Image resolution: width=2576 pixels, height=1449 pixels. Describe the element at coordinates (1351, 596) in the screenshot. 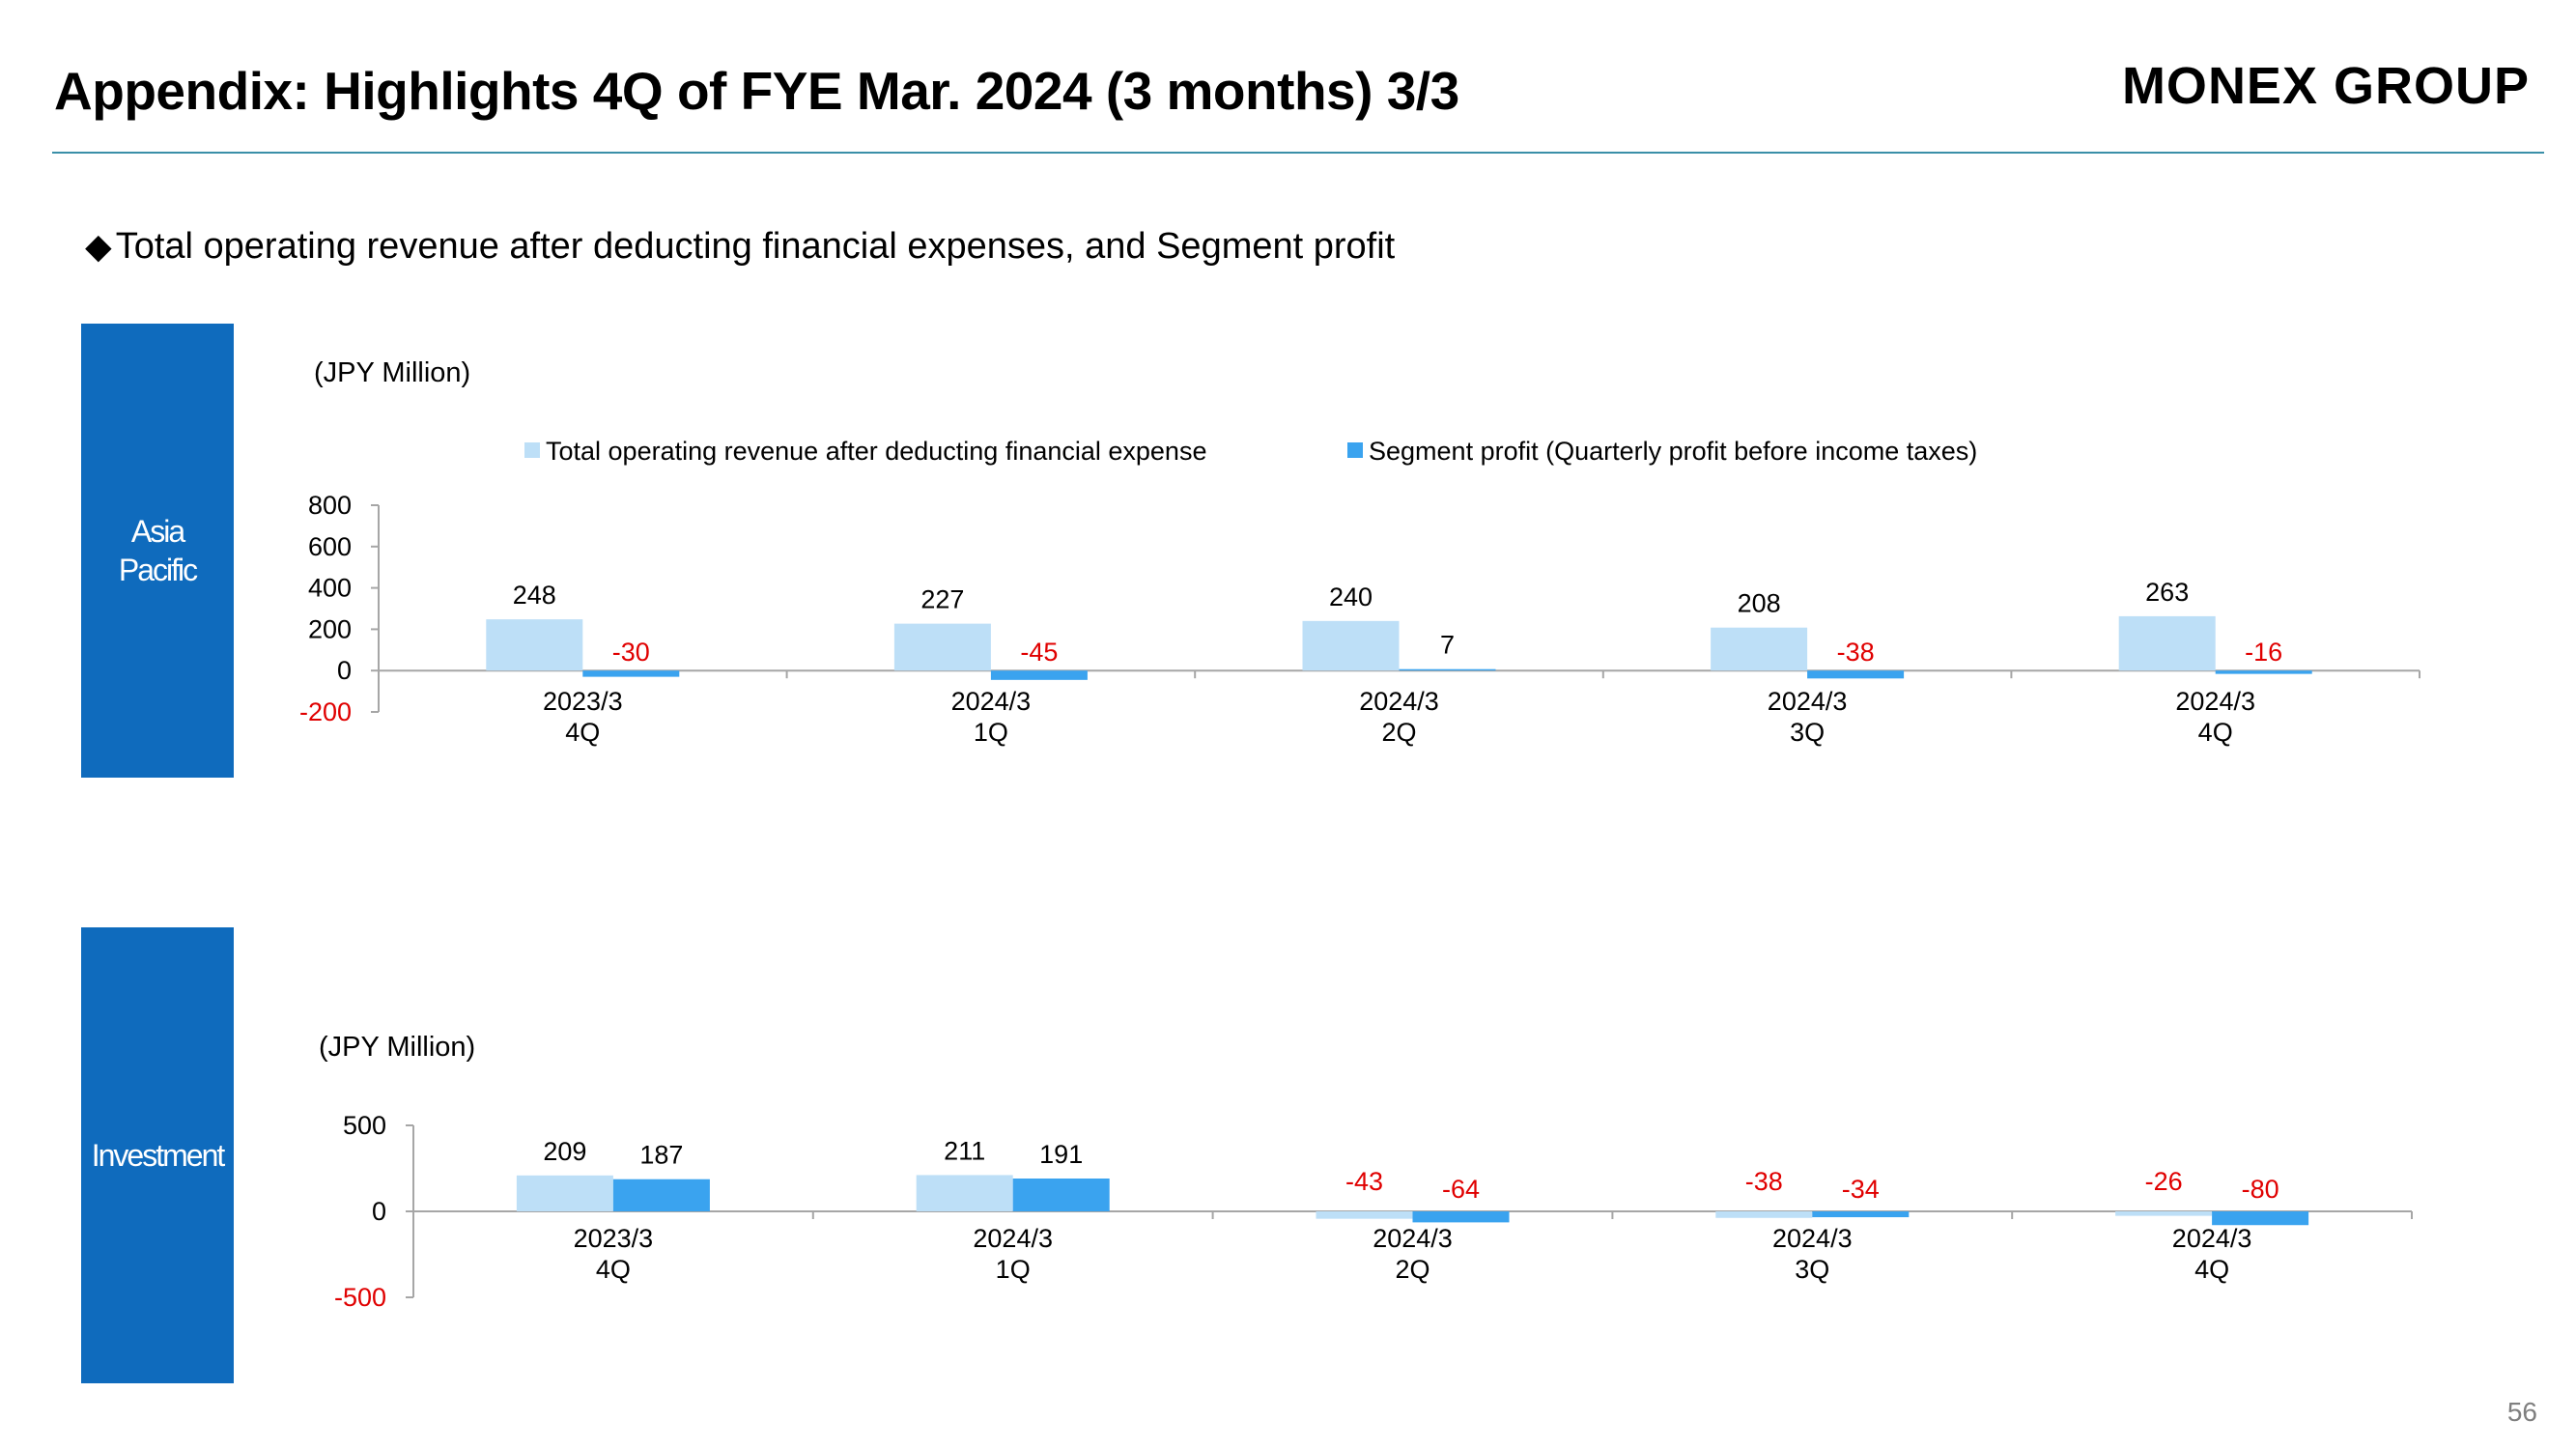

I see `revenue-data-label: 240` at that location.